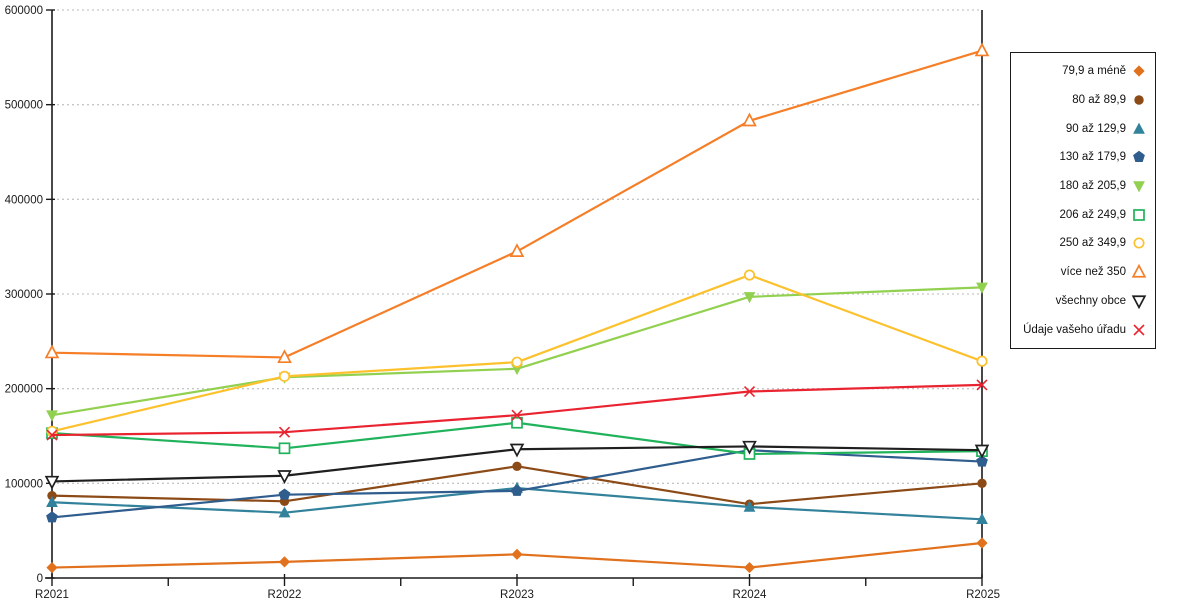 This screenshot has width=1200, height=600. Describe the element at coordinates (24, 106) in the screenshot. I see `y-tick-label: 500000` at that location.